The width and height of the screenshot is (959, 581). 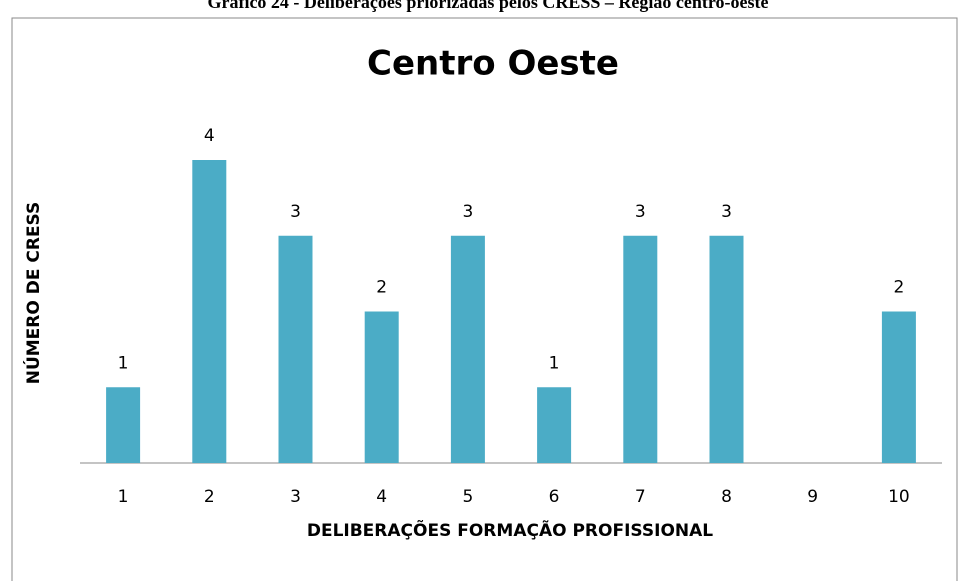 What do you see at coordinates (33, 293) in the screenshot?
I see `y-axis-title: NÚMERO DE CRESS` at bounding box center [33, 293].